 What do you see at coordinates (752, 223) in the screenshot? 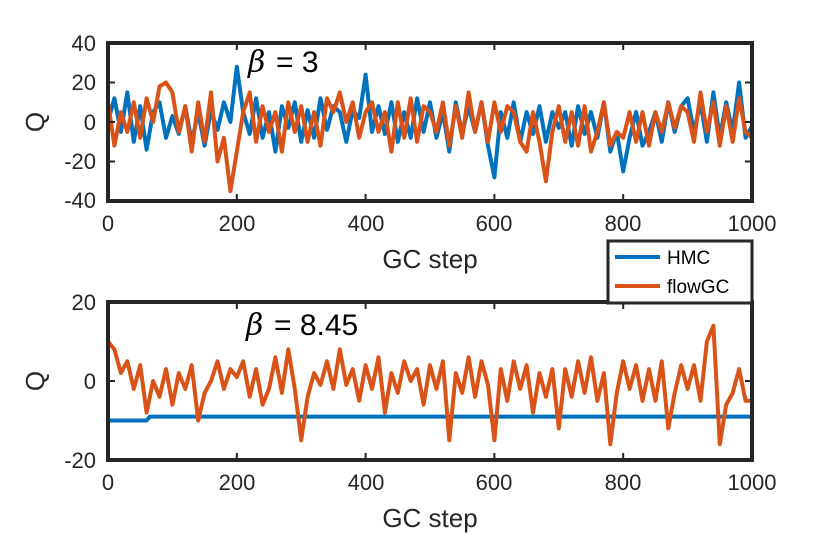
I see `top-x-tick-label: 1000` at bounding box center [752, 223].